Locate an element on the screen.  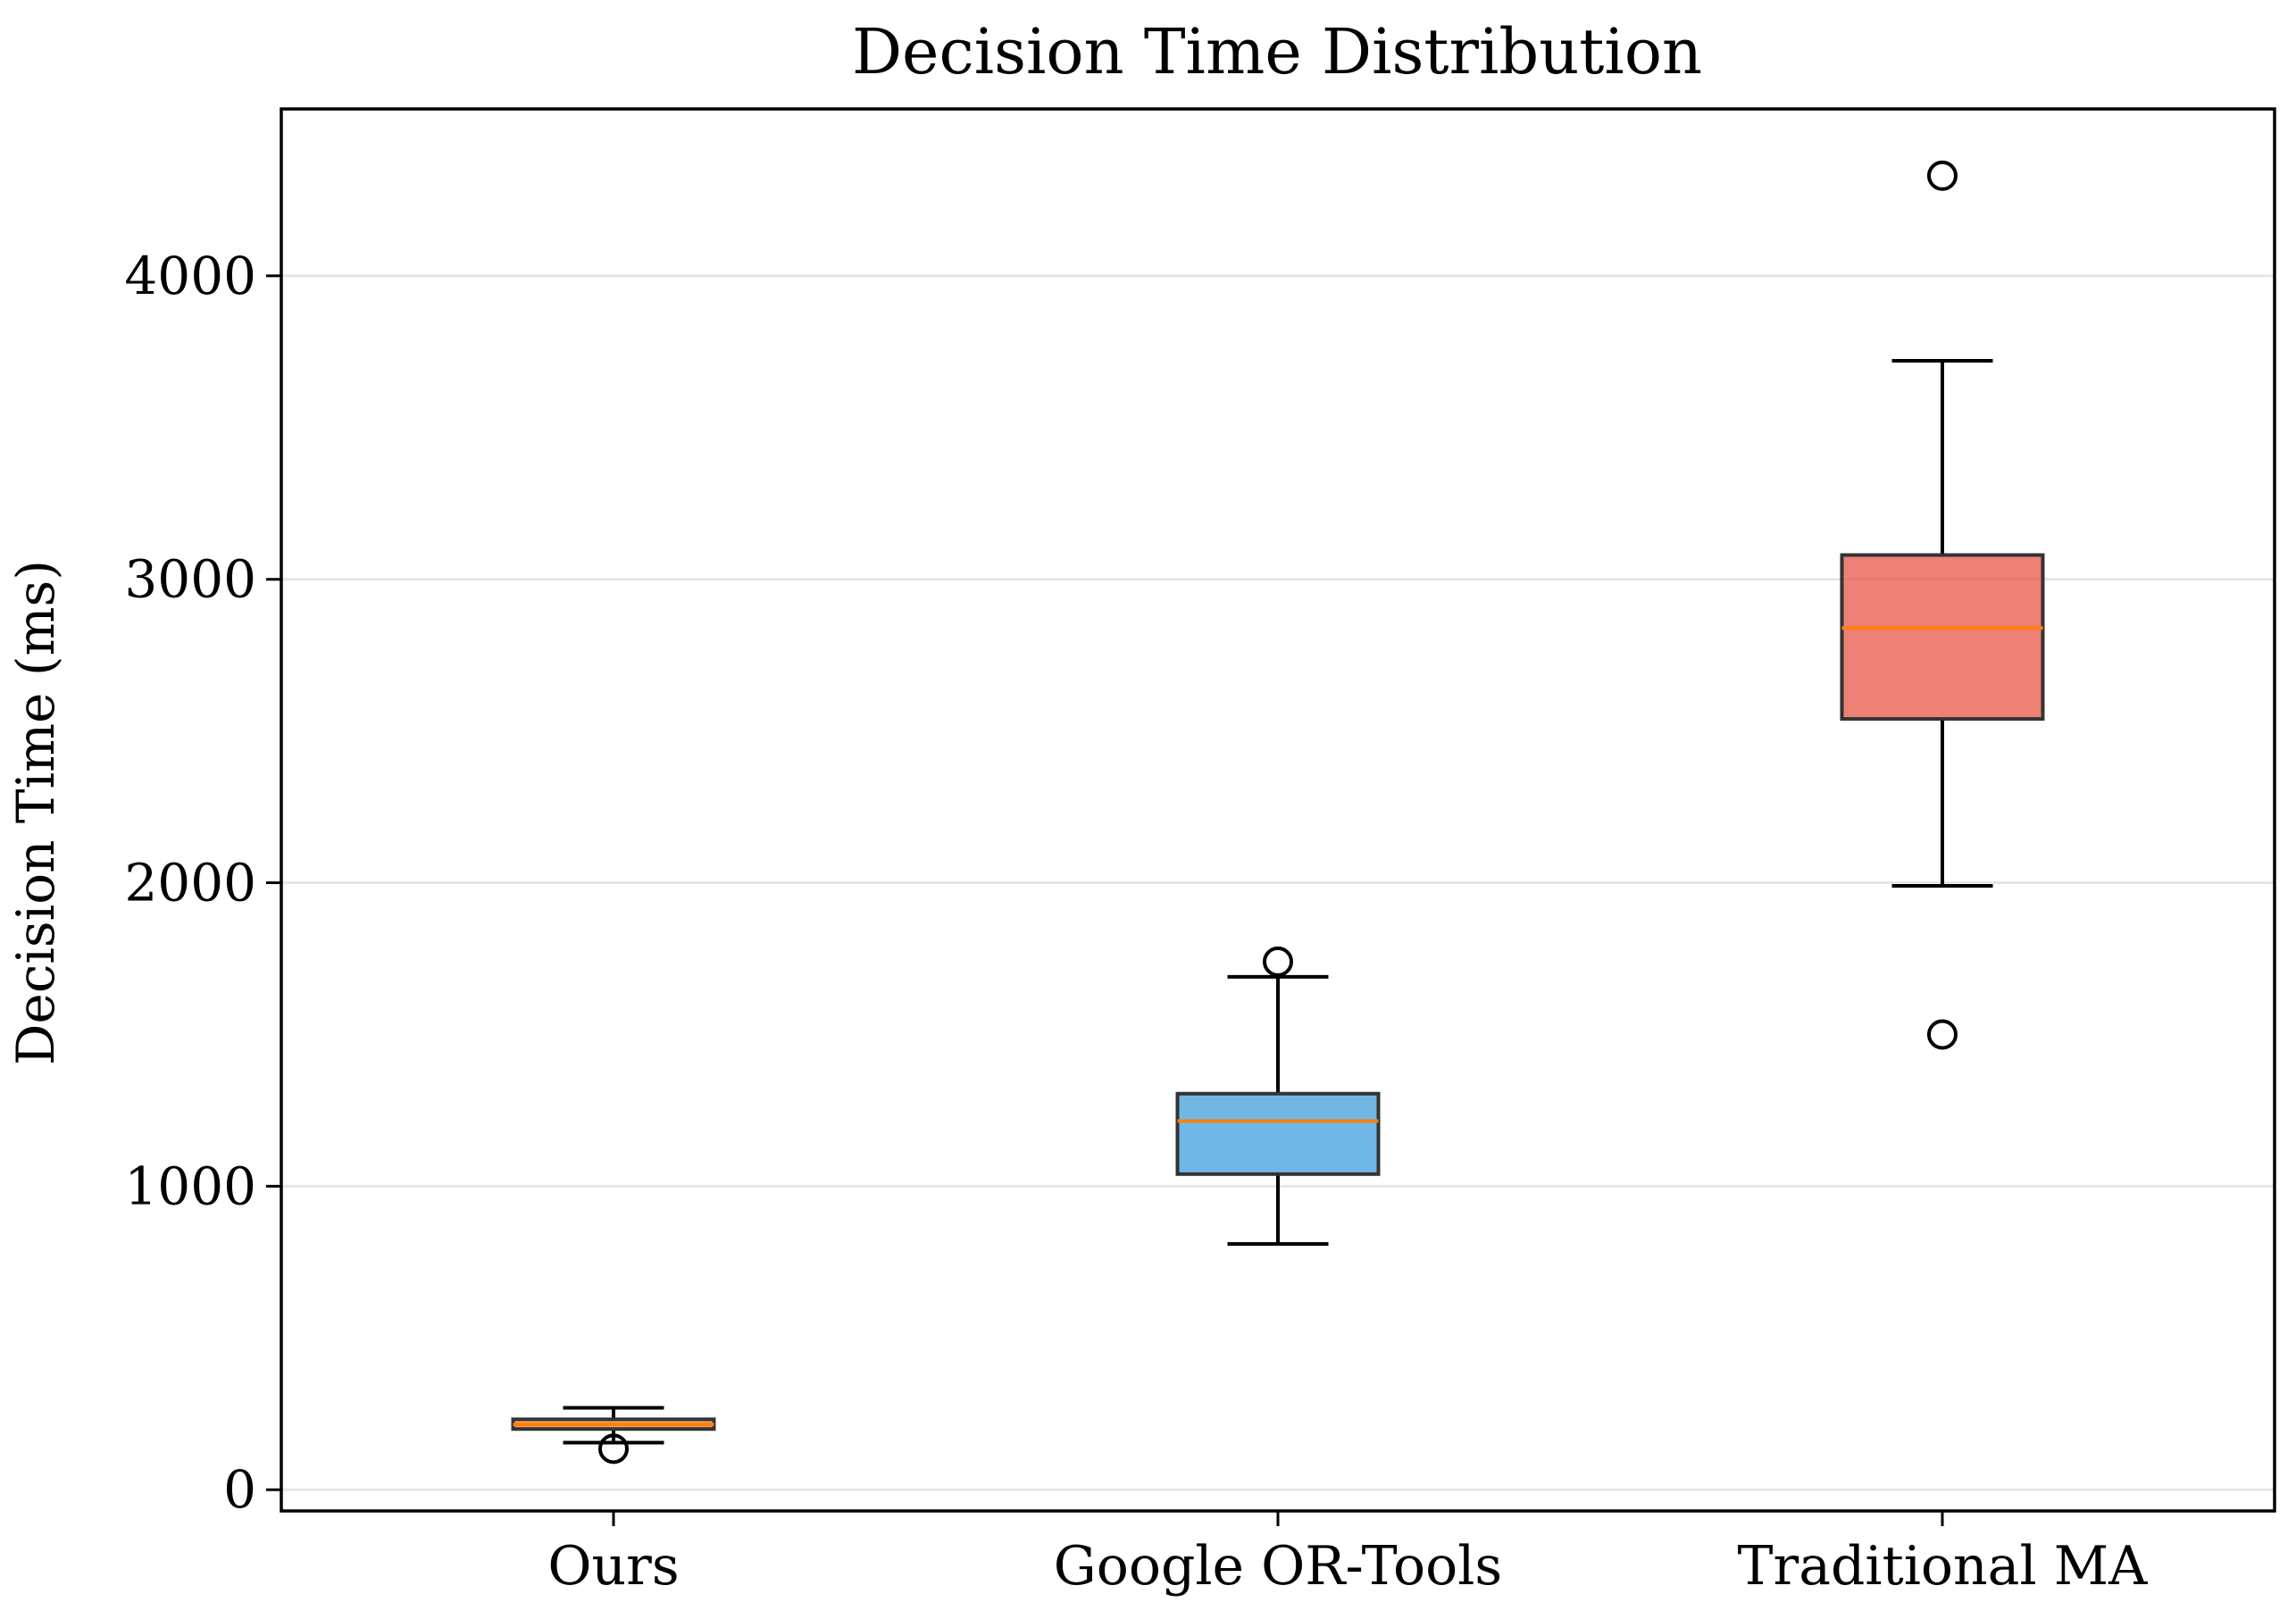
y-axis-label: Decision Time (ms) is located at coordinates (35, 812).